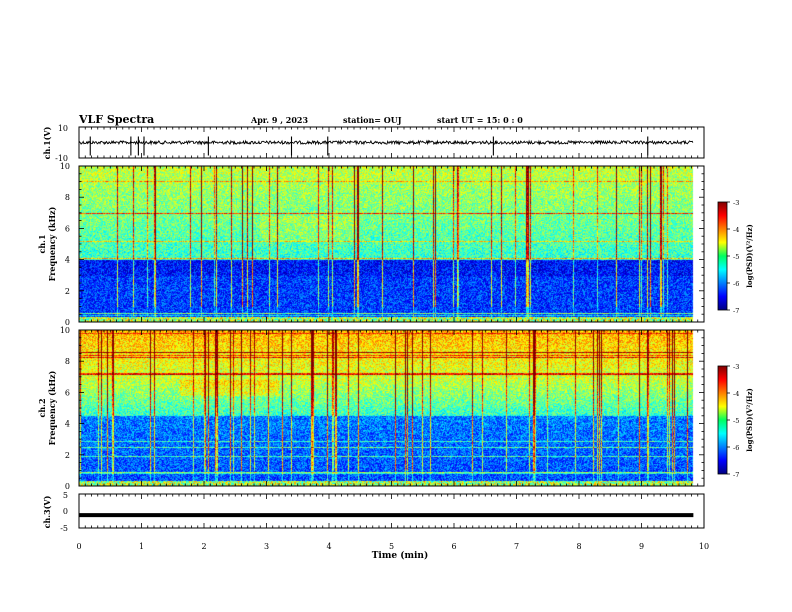 The width and height of the screenshot is (792, 612). What do you see at coordinates (42, 243) in the screenshot?
I see `ch1-spec-ylabel-ch: ch.1` at bounding box center [42, 243].